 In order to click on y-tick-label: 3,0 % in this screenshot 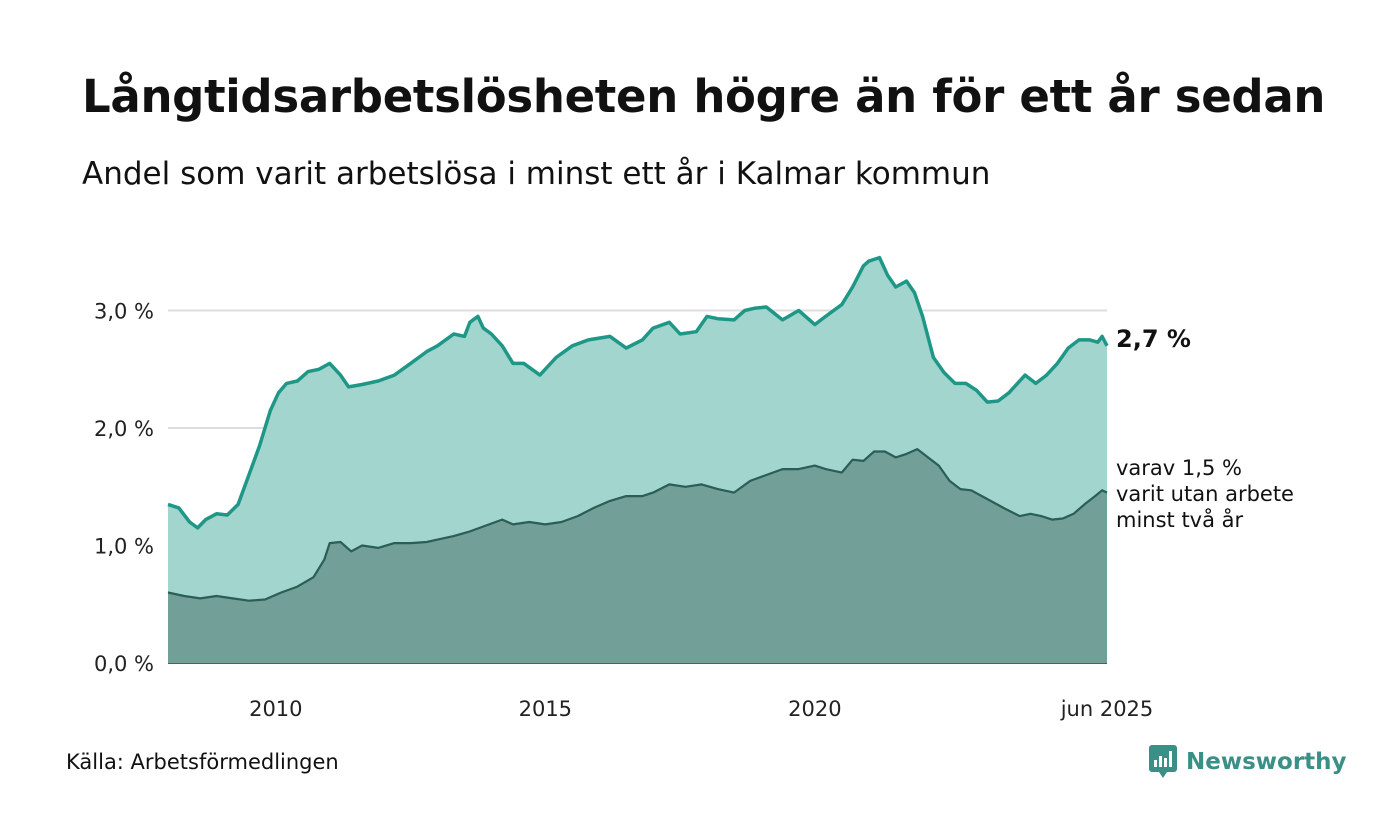, I will do `click(124, 312)`.